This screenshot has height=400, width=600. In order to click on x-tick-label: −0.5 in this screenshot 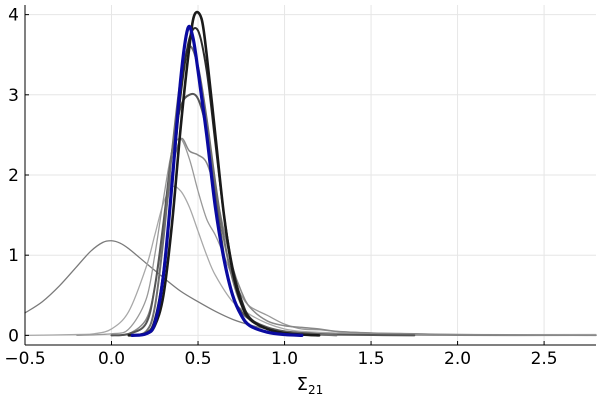, I will do `click(24, 359)`.